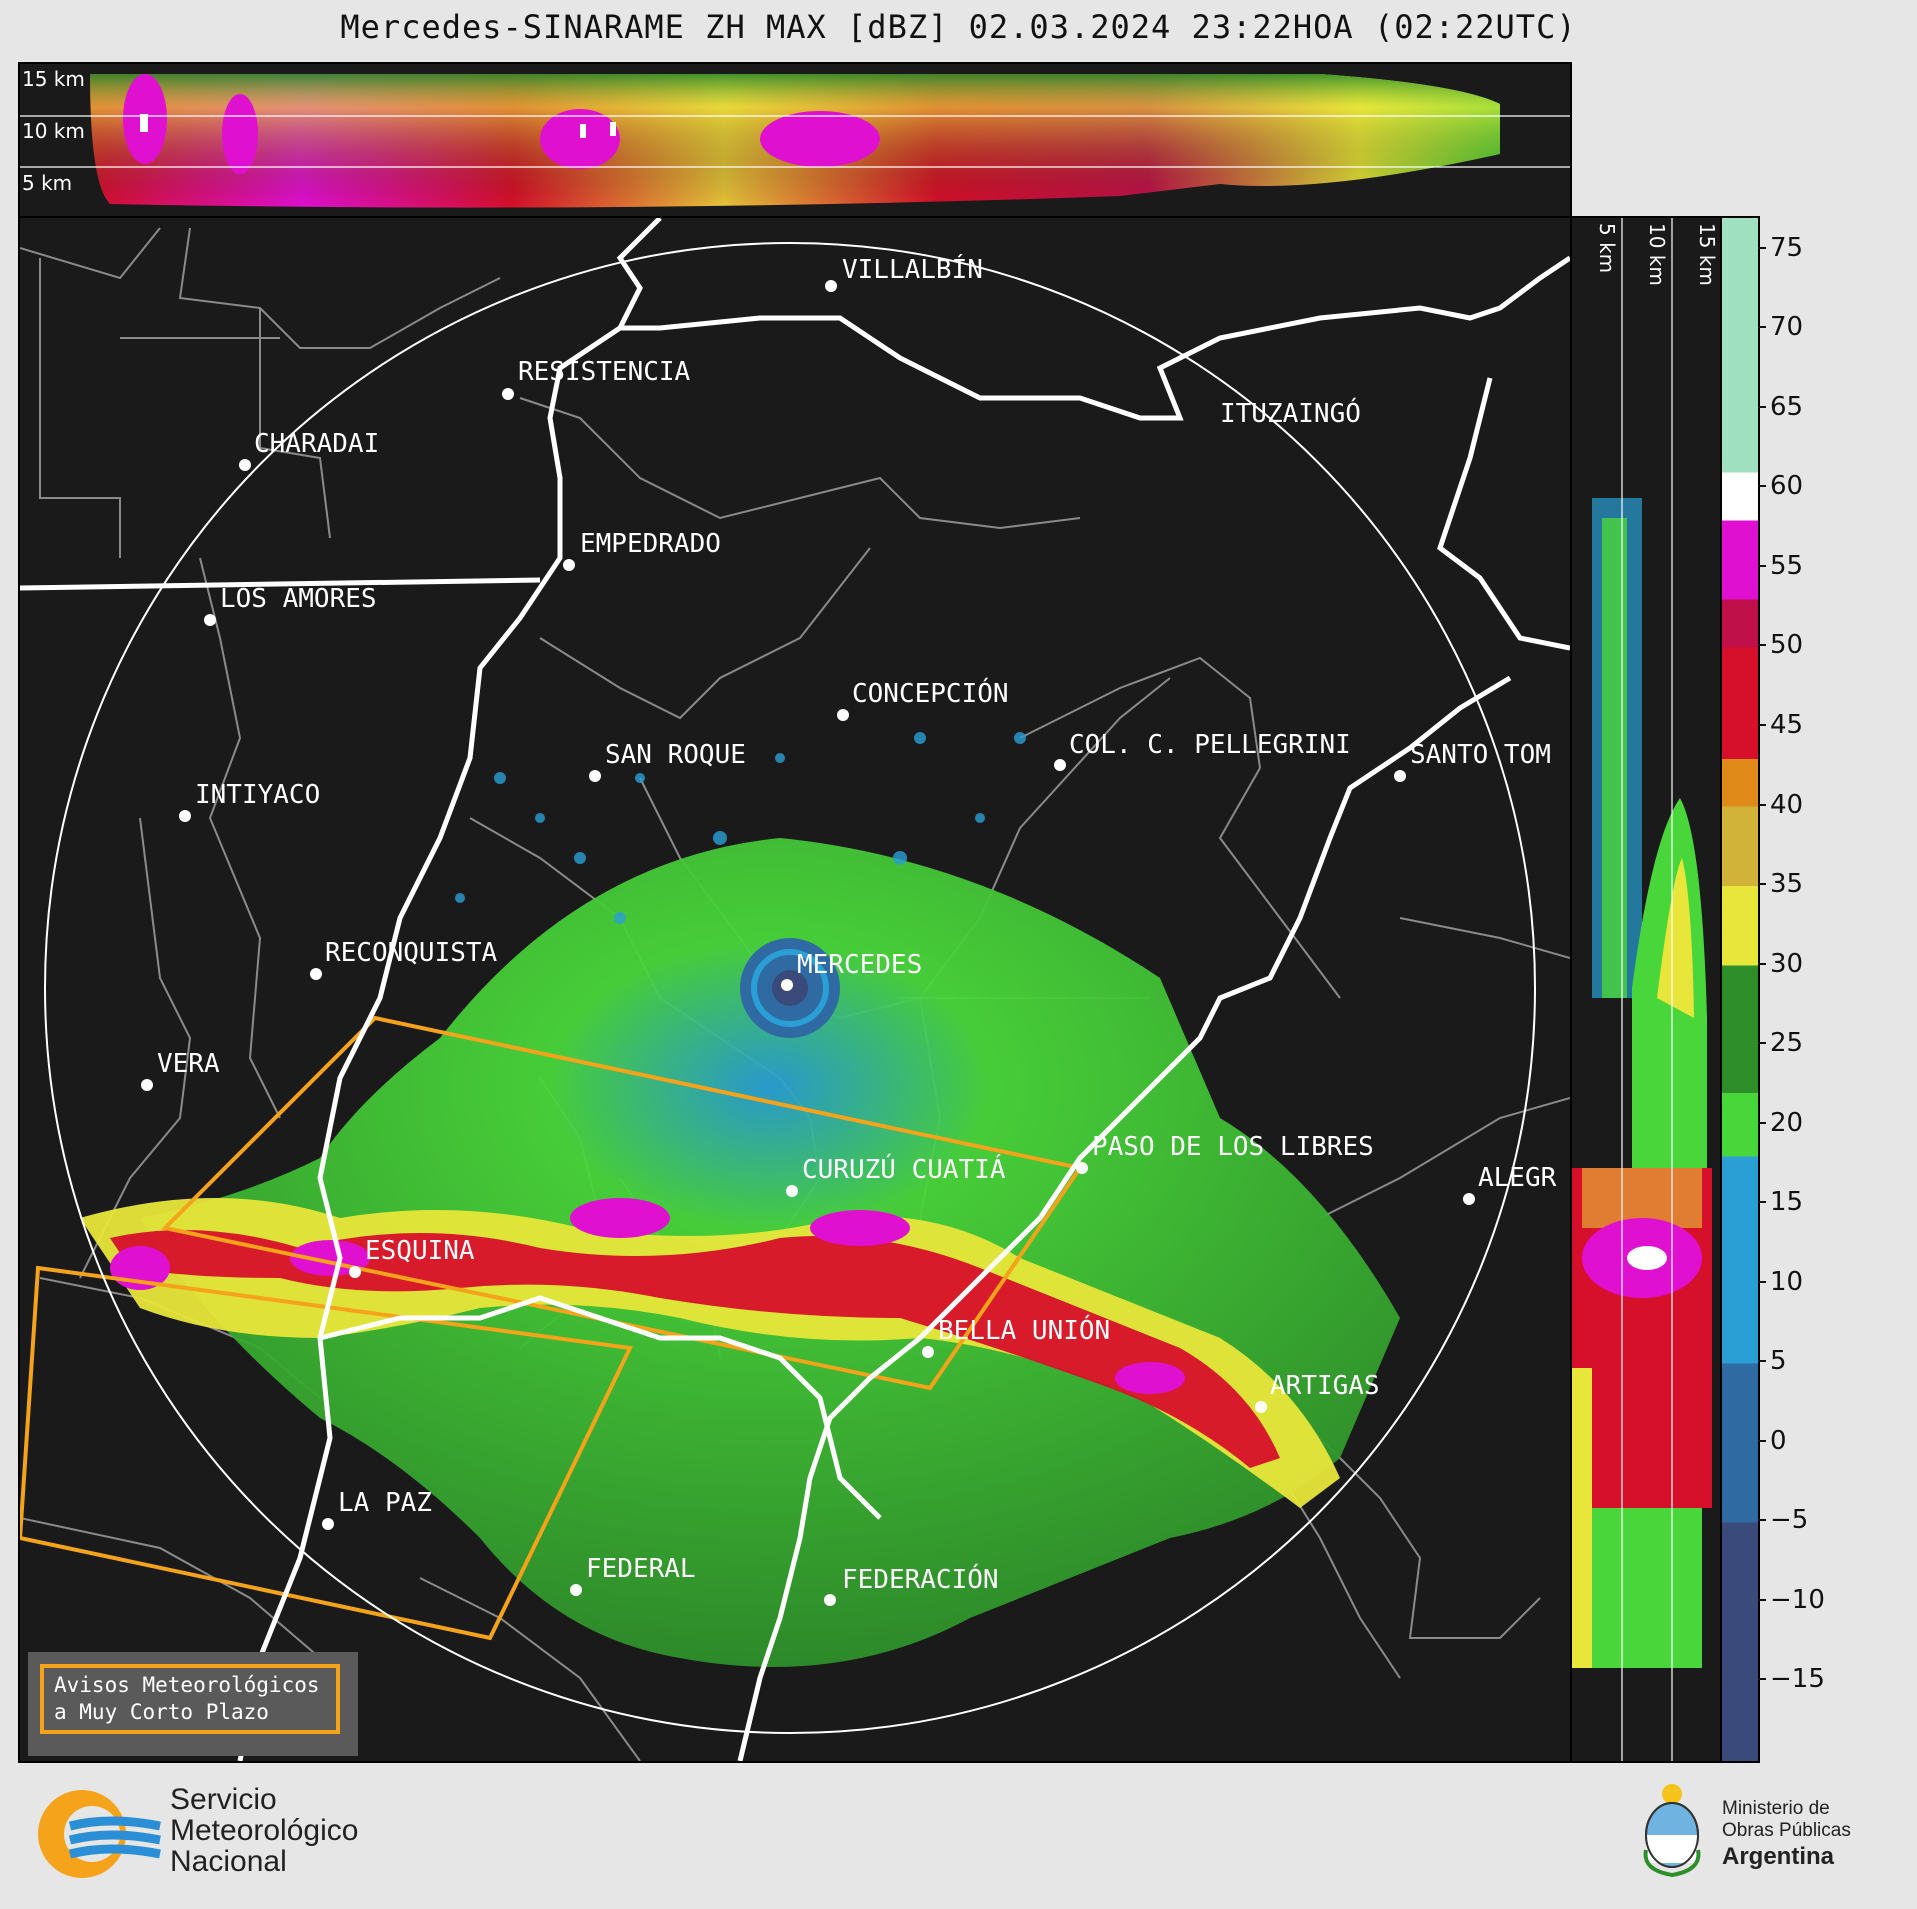 This screenshot has height=1909, width=1917. What do you see at coordinates (1797, 1599) in the screenshot?
I see `colorbar-tick-label: −10` at bounding box center [1797, 1599].